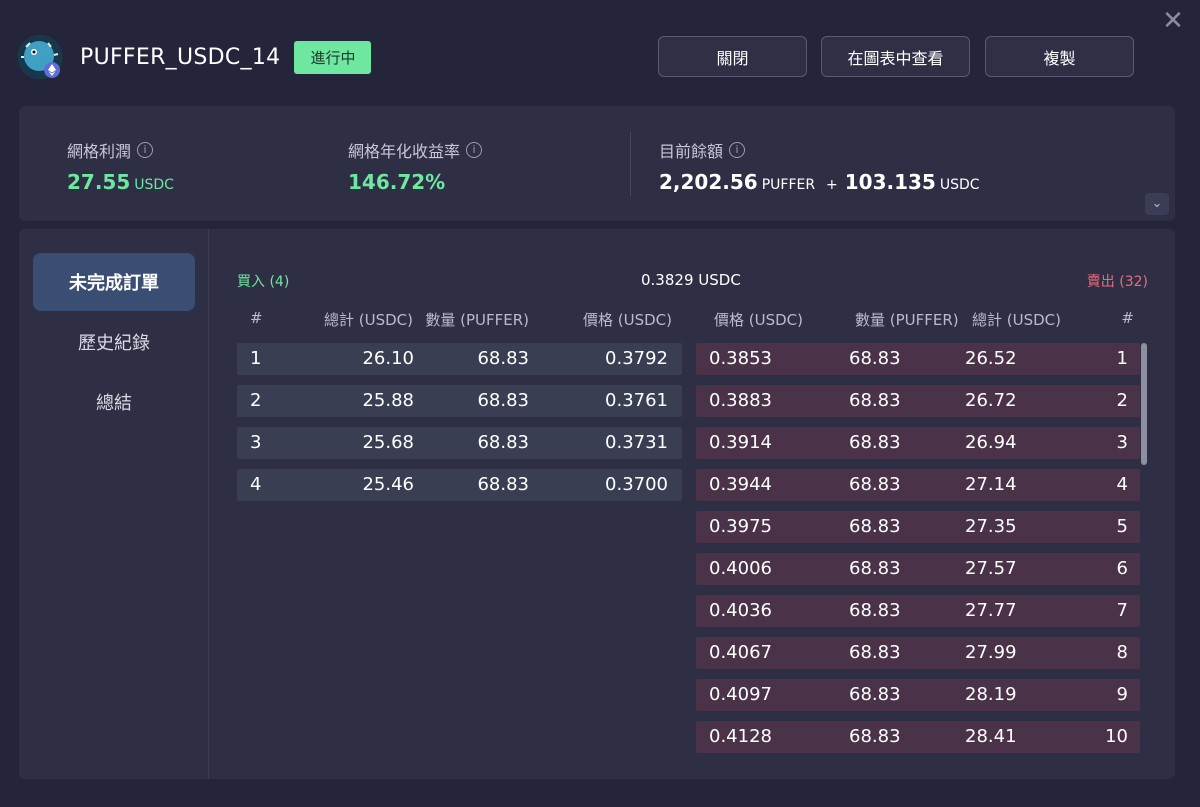  Describe the element at coordinates (256, 484) in the screenshot. I see `buy-index: 4` at that location.